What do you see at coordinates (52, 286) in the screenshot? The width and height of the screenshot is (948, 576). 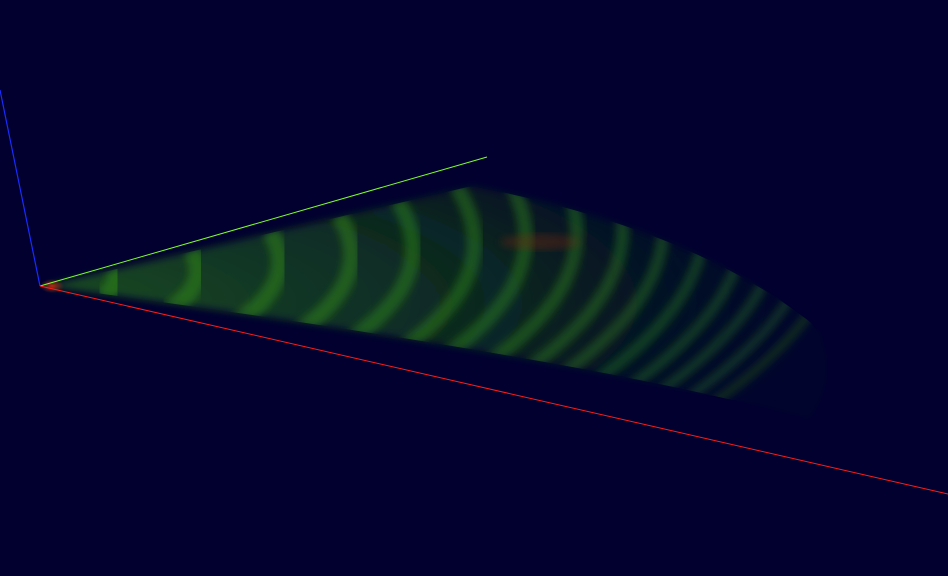 I see `origin-hotspot` at bounding box center [52, 286].